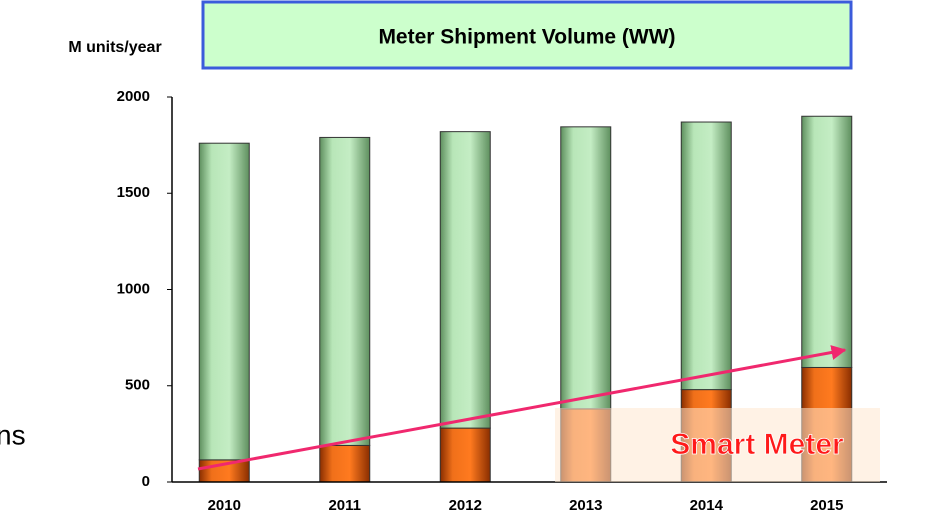 The width and height of the screenshot is (937, 522). Describe the element at coordinates (133, 192) in the screenshot. I see `y-tick-label: 1500` at that location.